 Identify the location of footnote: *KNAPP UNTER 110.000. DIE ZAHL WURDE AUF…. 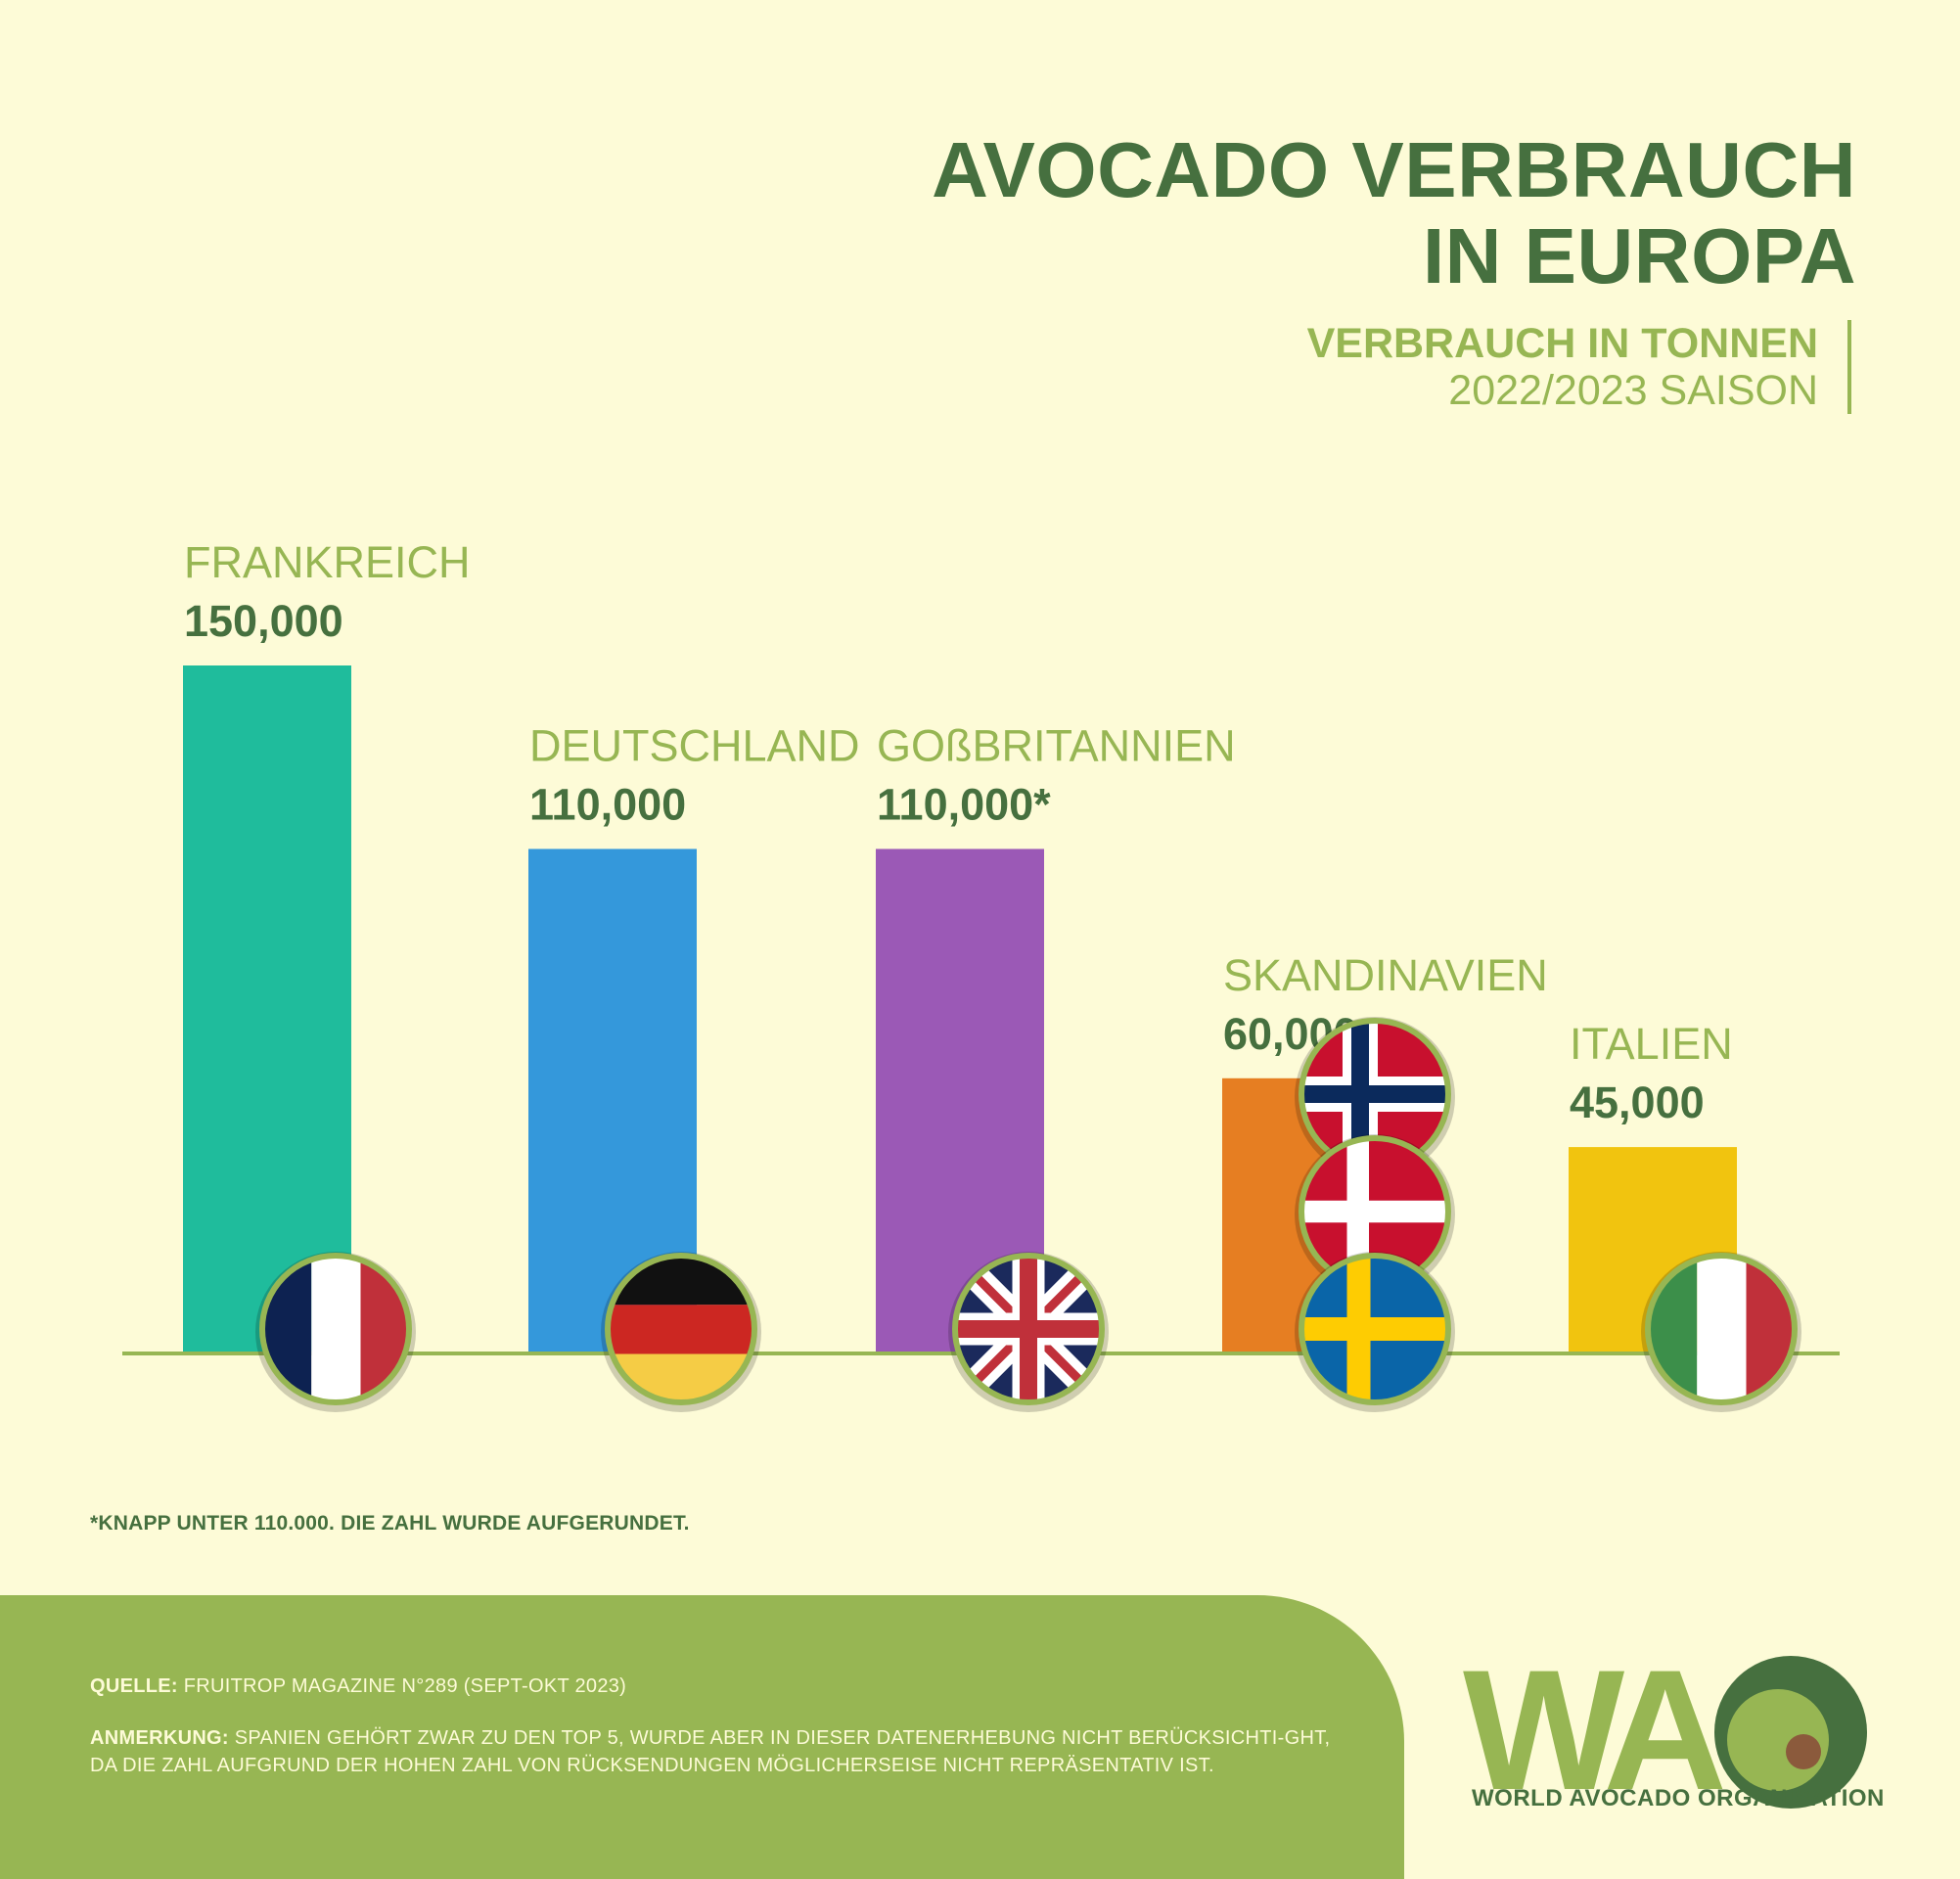
(390, 1523).